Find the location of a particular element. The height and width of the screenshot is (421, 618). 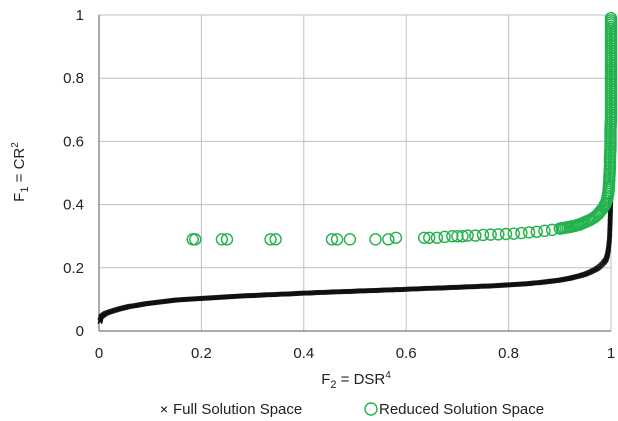

legend-marker-full: × is located at coordinates (164, 409).